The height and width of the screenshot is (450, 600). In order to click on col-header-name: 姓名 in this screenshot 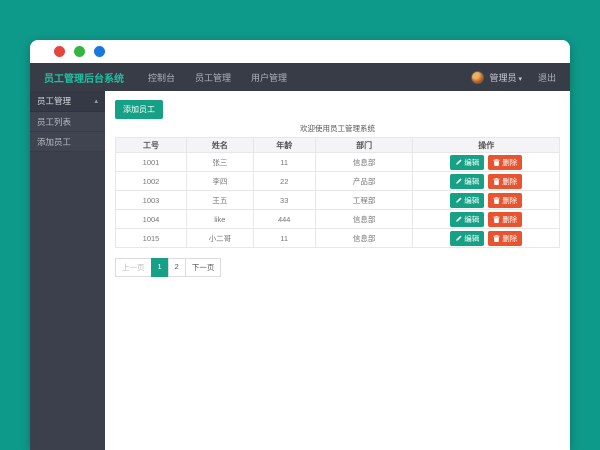, I will do `click(220, 145)`.